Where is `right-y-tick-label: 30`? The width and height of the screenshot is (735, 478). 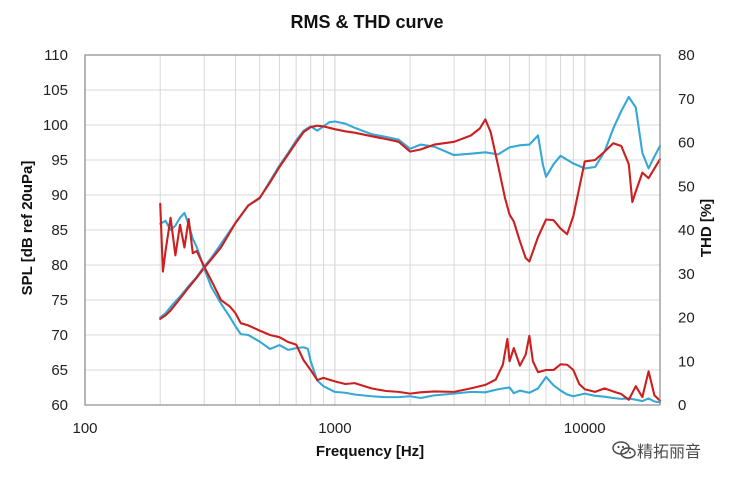 right-y-tick-label: 30 is located at coordinates (686, 274).